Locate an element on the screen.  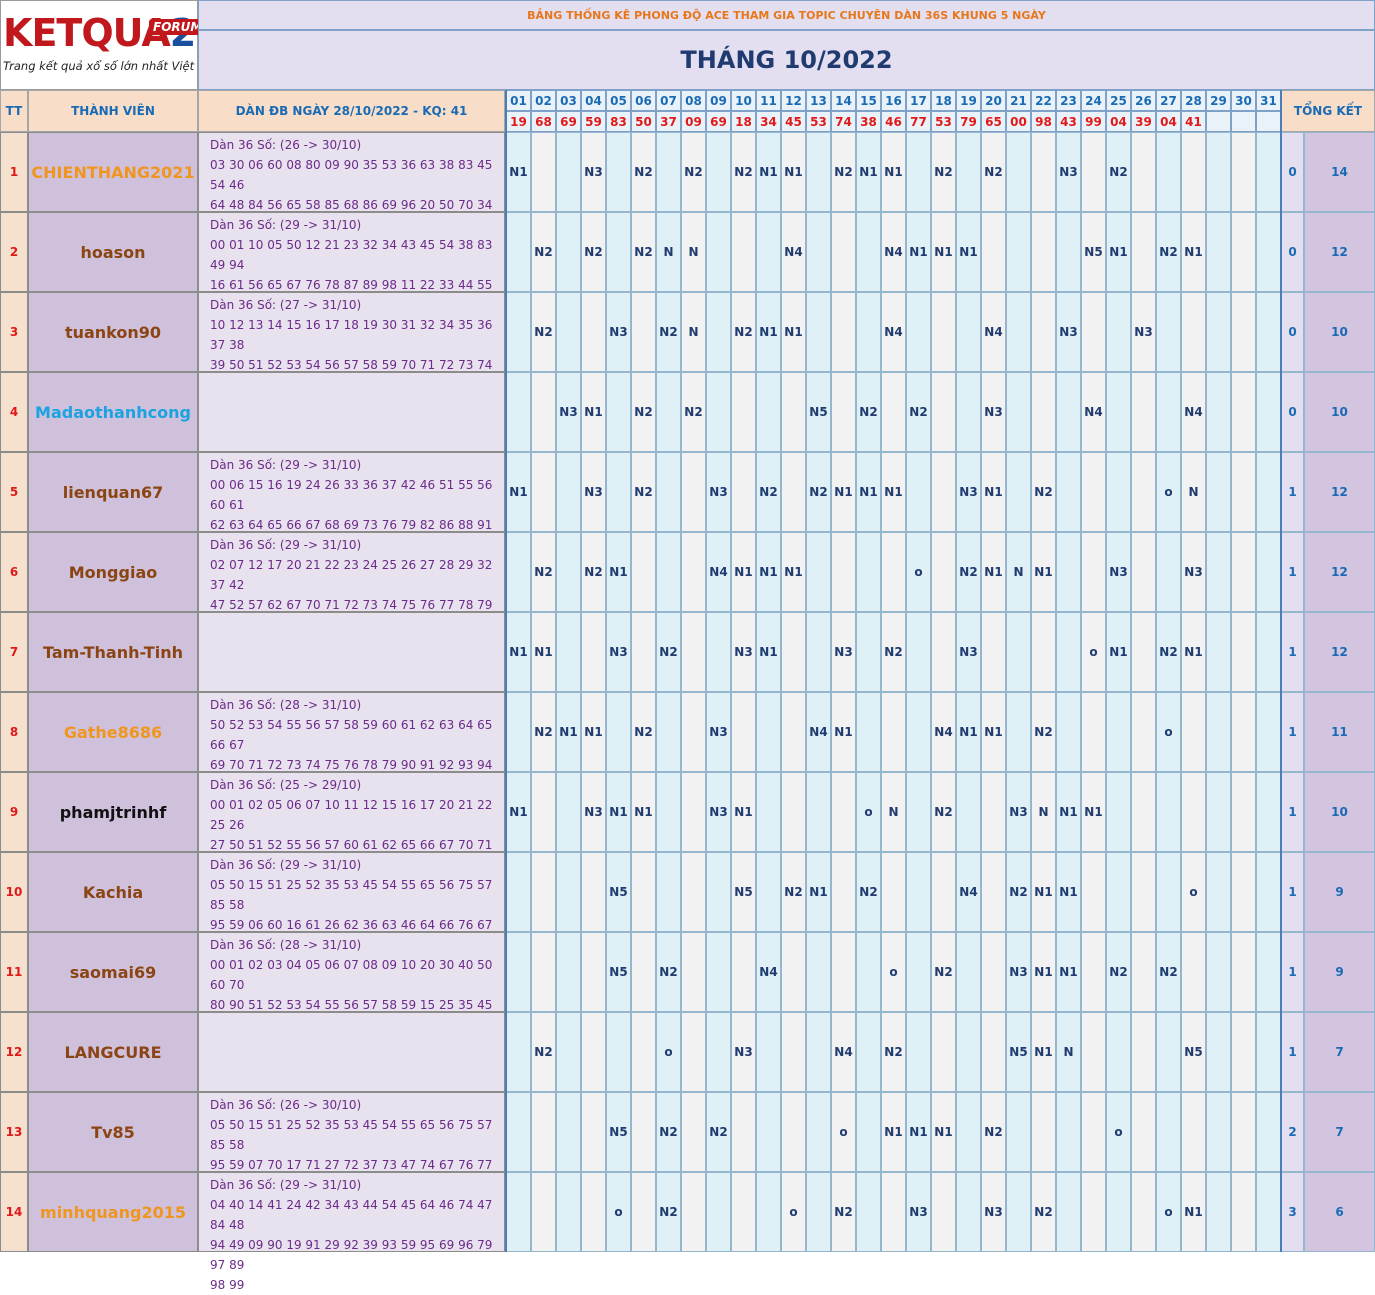
day-number-header: 11 is located at coordinates (768, 100).